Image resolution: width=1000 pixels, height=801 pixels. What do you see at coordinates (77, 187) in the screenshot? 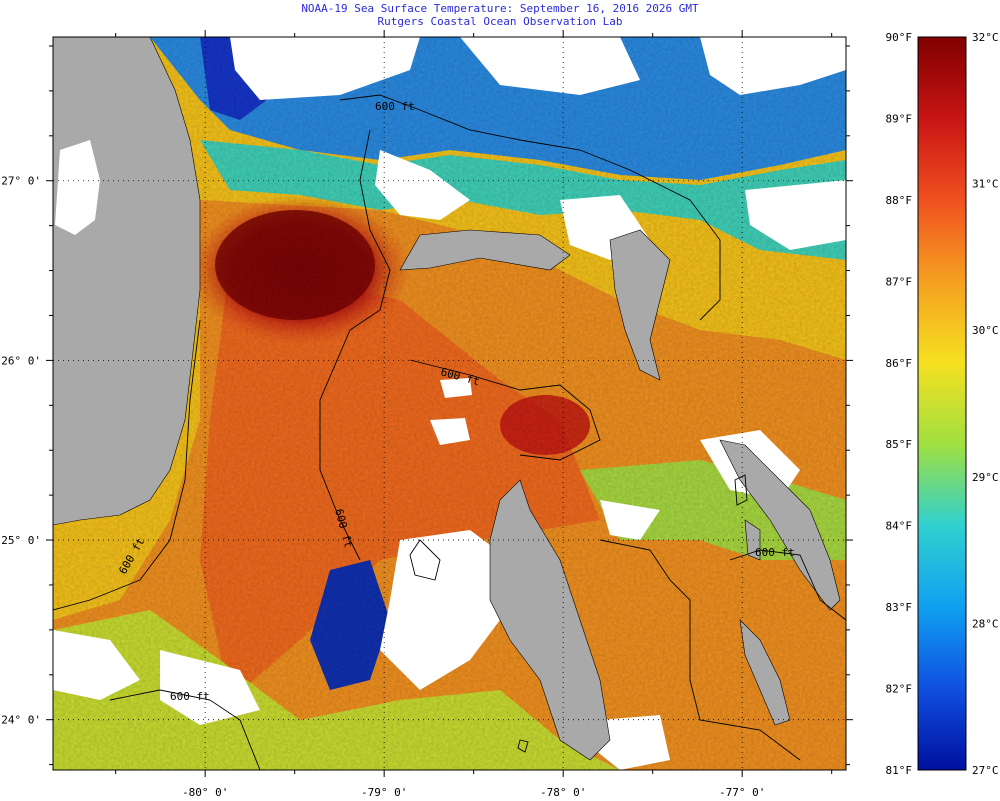
I see `lake-okeechobee` at bounding box center [77, 187].